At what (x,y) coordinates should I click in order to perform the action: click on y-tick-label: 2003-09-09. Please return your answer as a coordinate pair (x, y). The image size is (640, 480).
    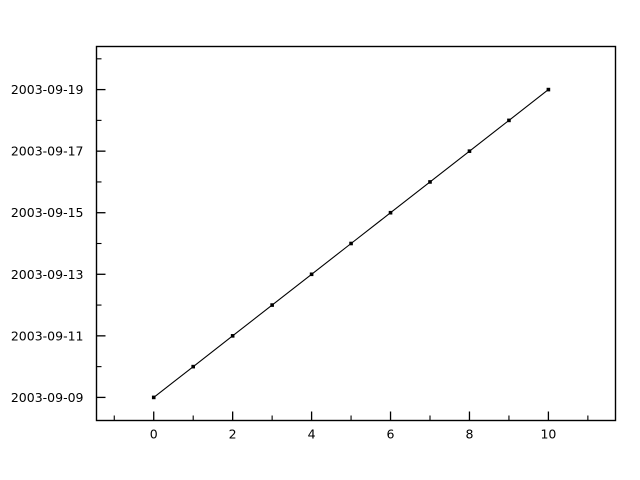
    Looking at the image, I should click on (47, 397).